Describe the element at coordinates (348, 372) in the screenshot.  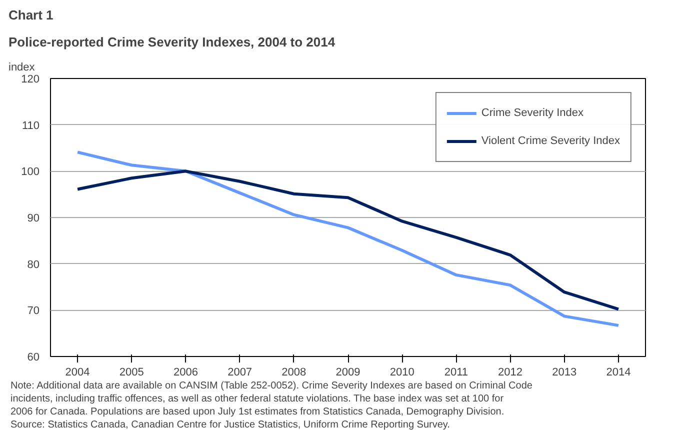
I see `x-tick-label: 2009` at that location.